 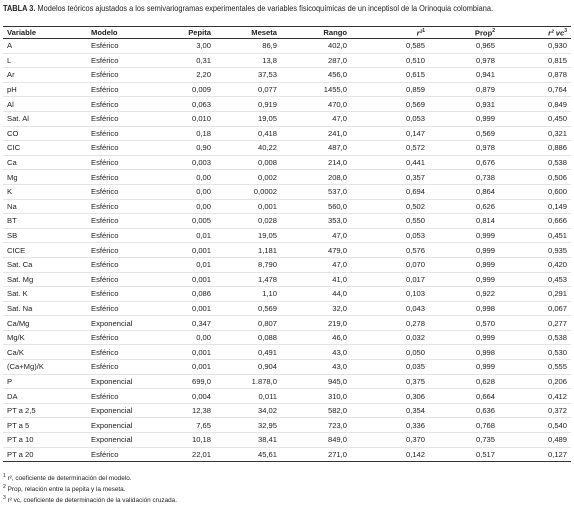 I want to click on cell: BT, so click(x=42, y=221).